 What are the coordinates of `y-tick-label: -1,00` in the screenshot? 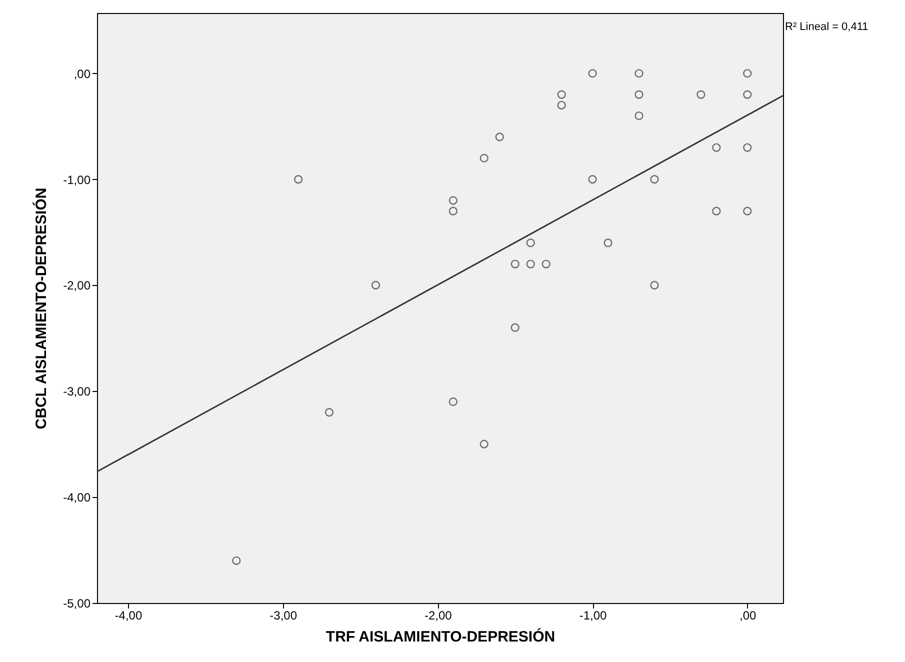 It's located at (77, 179).